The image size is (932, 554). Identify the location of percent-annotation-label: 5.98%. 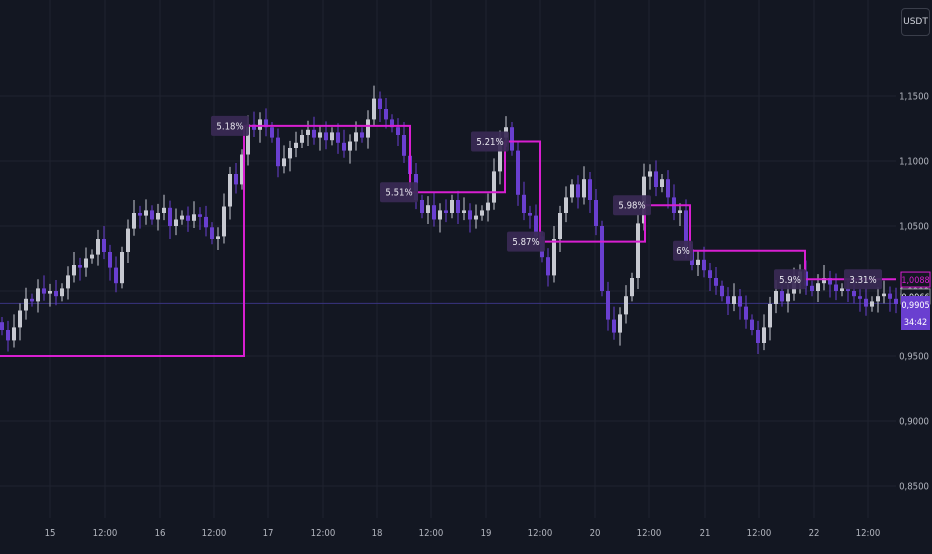
(631, 206).